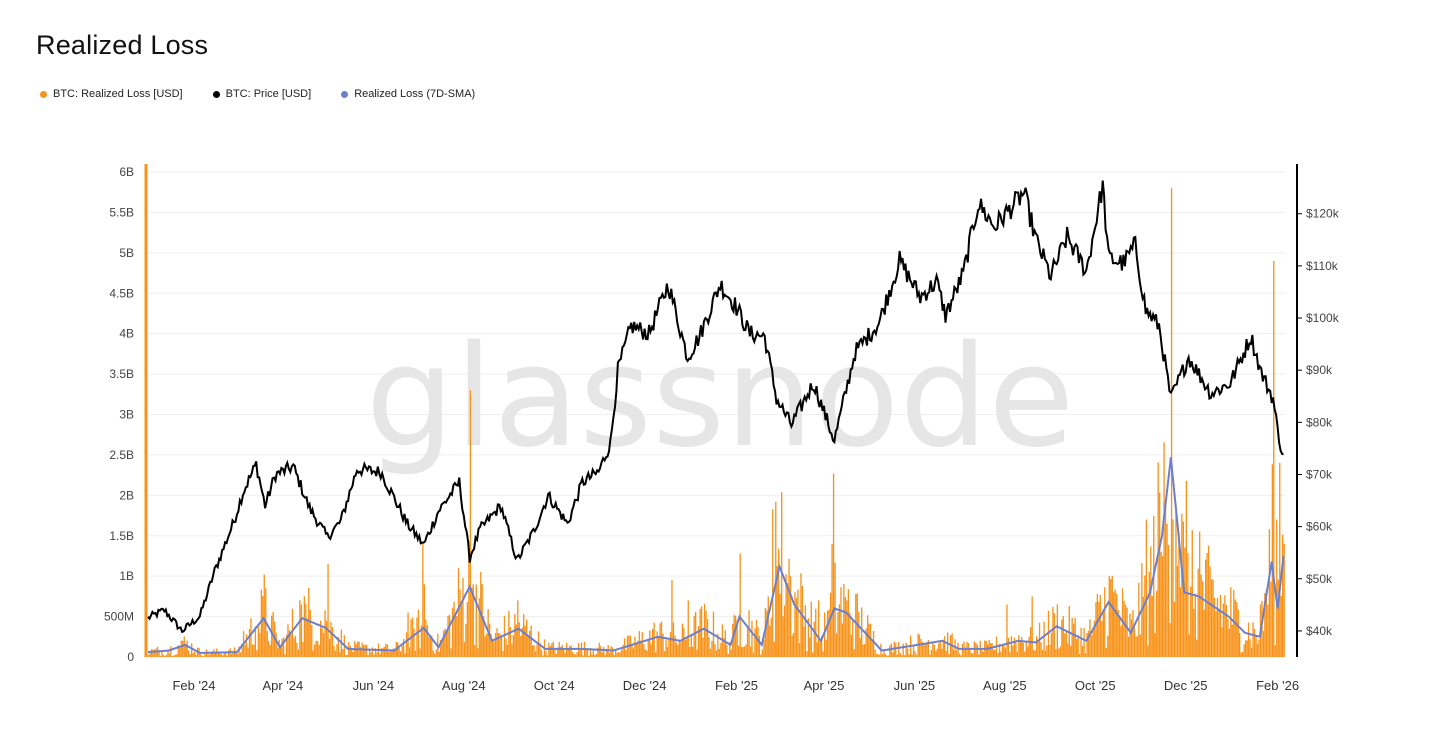  Describe the element at coordinates (736, 685) in the screenshot. I see `x-tick-label: Feb '25` at that location.